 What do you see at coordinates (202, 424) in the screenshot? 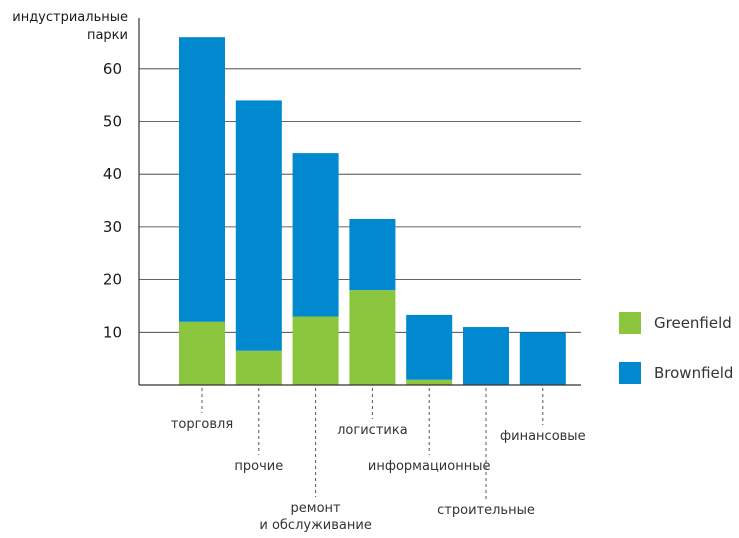
I see `category-label: торговля` at bounding box center [202, 424].